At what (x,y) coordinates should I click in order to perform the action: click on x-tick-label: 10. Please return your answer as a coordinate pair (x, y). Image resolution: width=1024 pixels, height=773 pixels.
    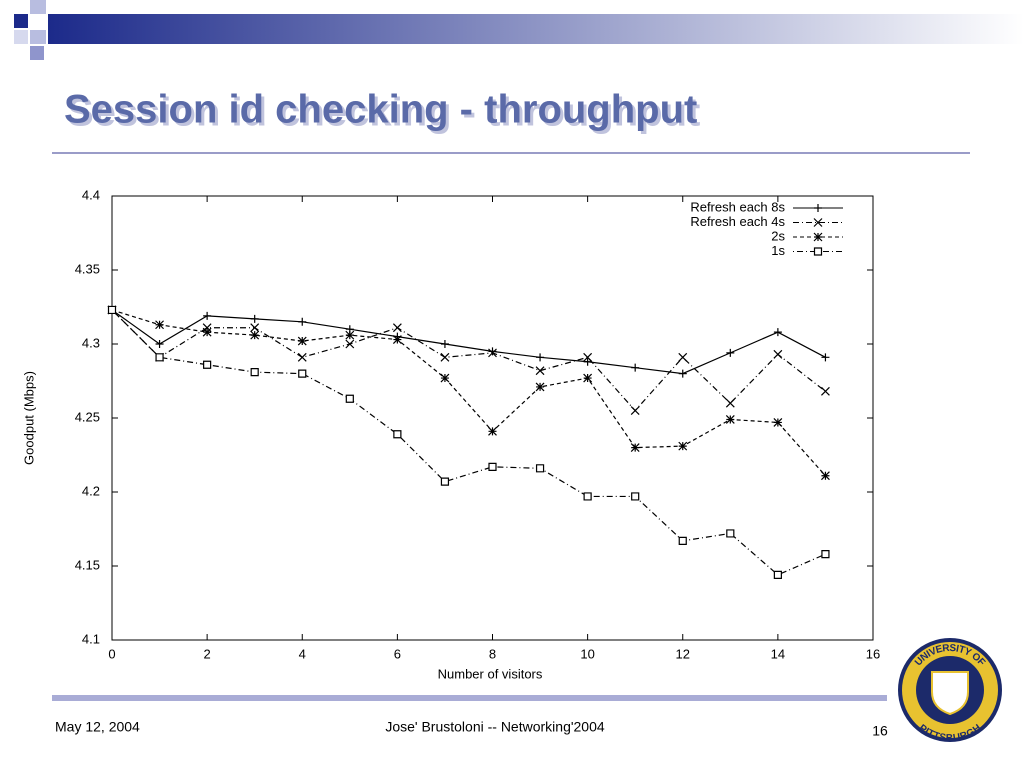
    Looking at the image, I should click on (587, 653).